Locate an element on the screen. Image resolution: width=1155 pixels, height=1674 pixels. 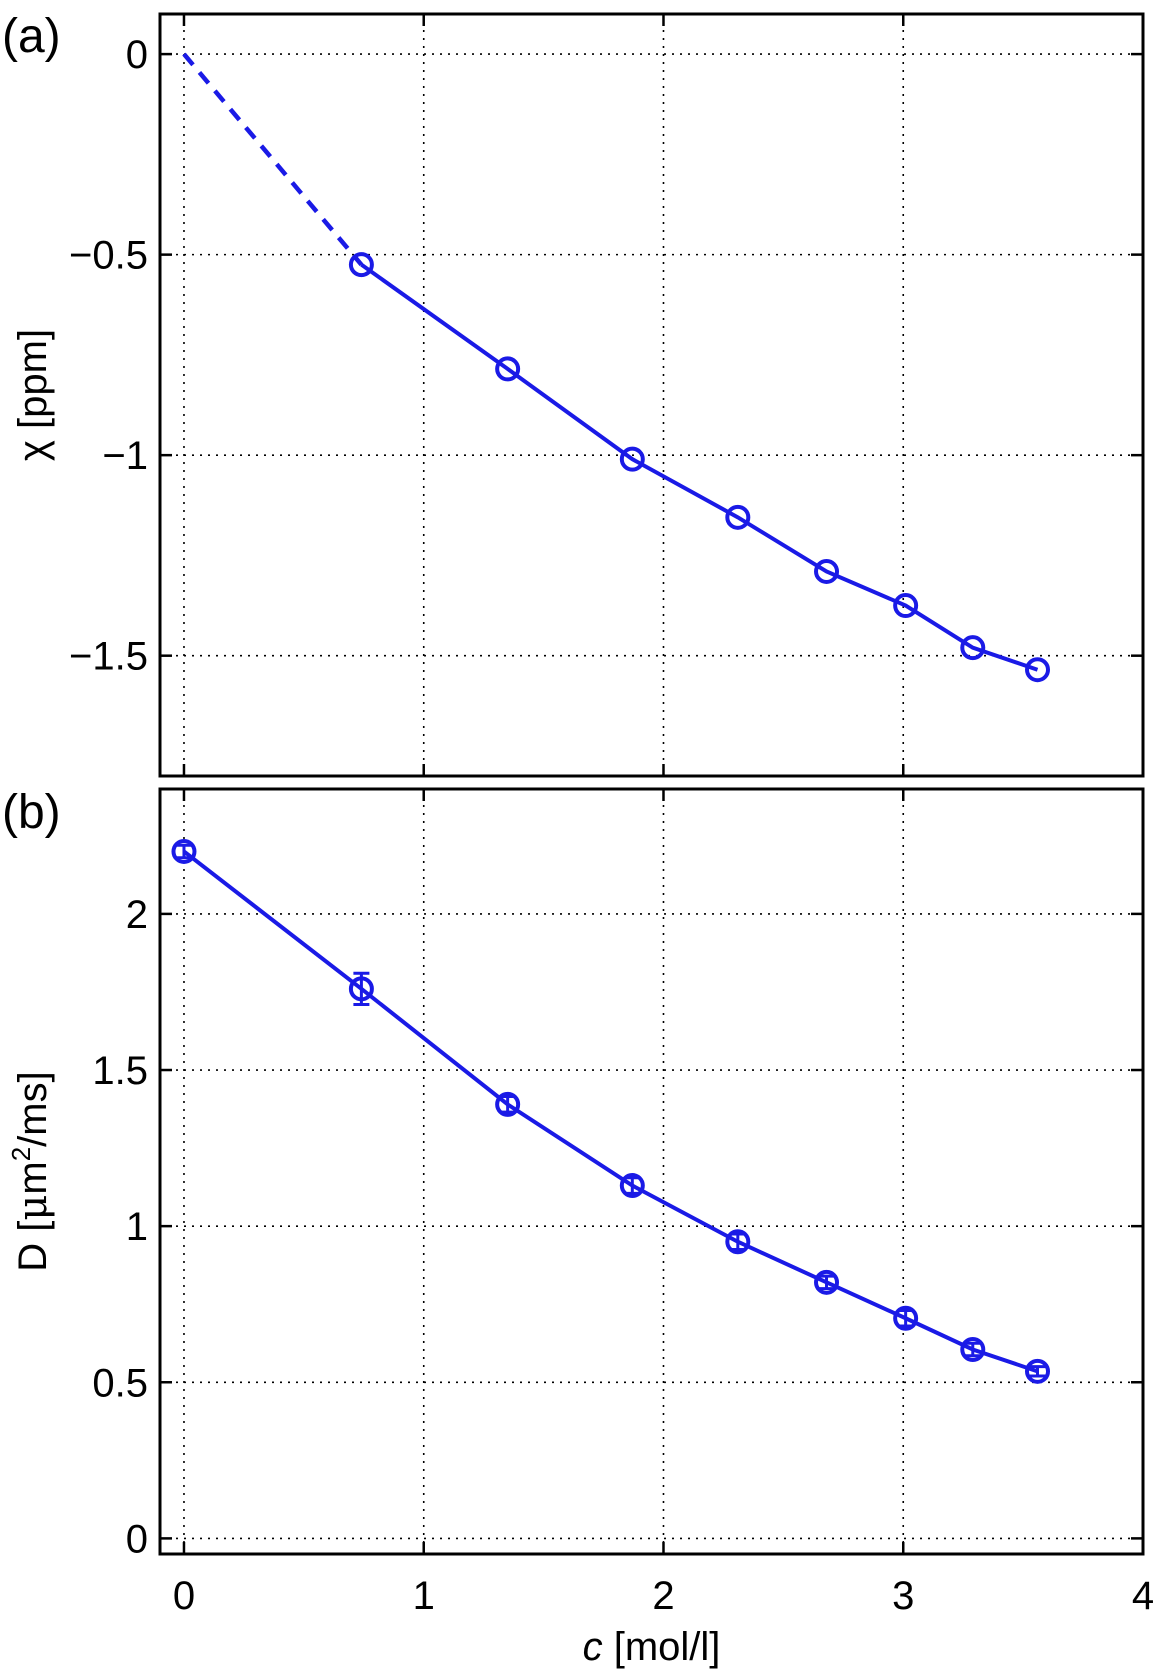
x-axis-label: c [mol/l] is located at coordinates (652, 1647).